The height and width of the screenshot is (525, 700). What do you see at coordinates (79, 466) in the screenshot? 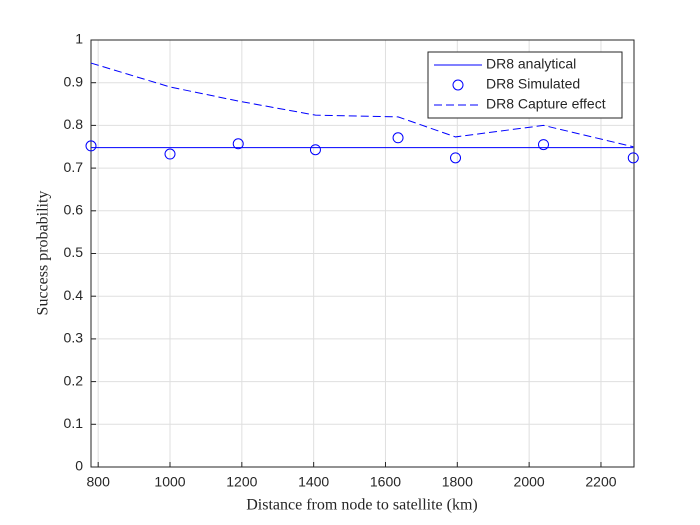
I see `y-tick-label: 0` at bounding box center [79, 466].